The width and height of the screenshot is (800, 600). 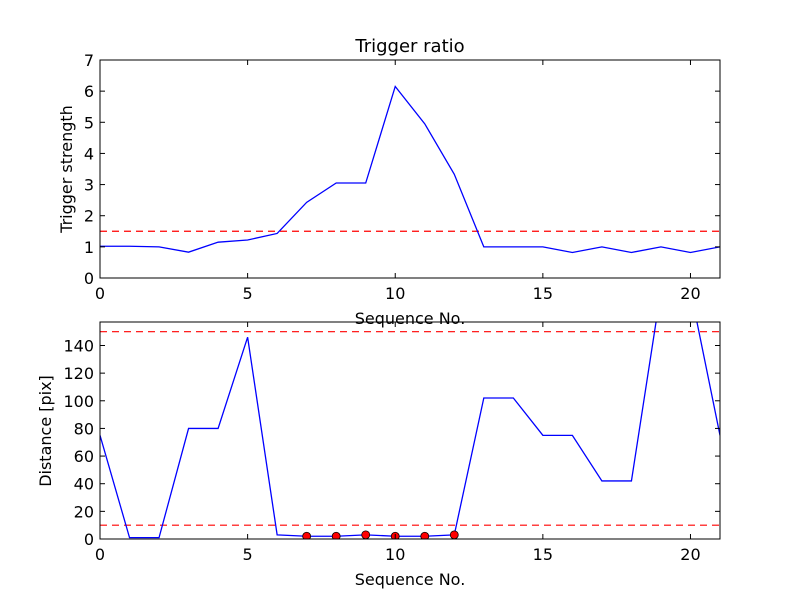 I want to click on y-axis-label: Distance [pix], so click(x=45, y=431).